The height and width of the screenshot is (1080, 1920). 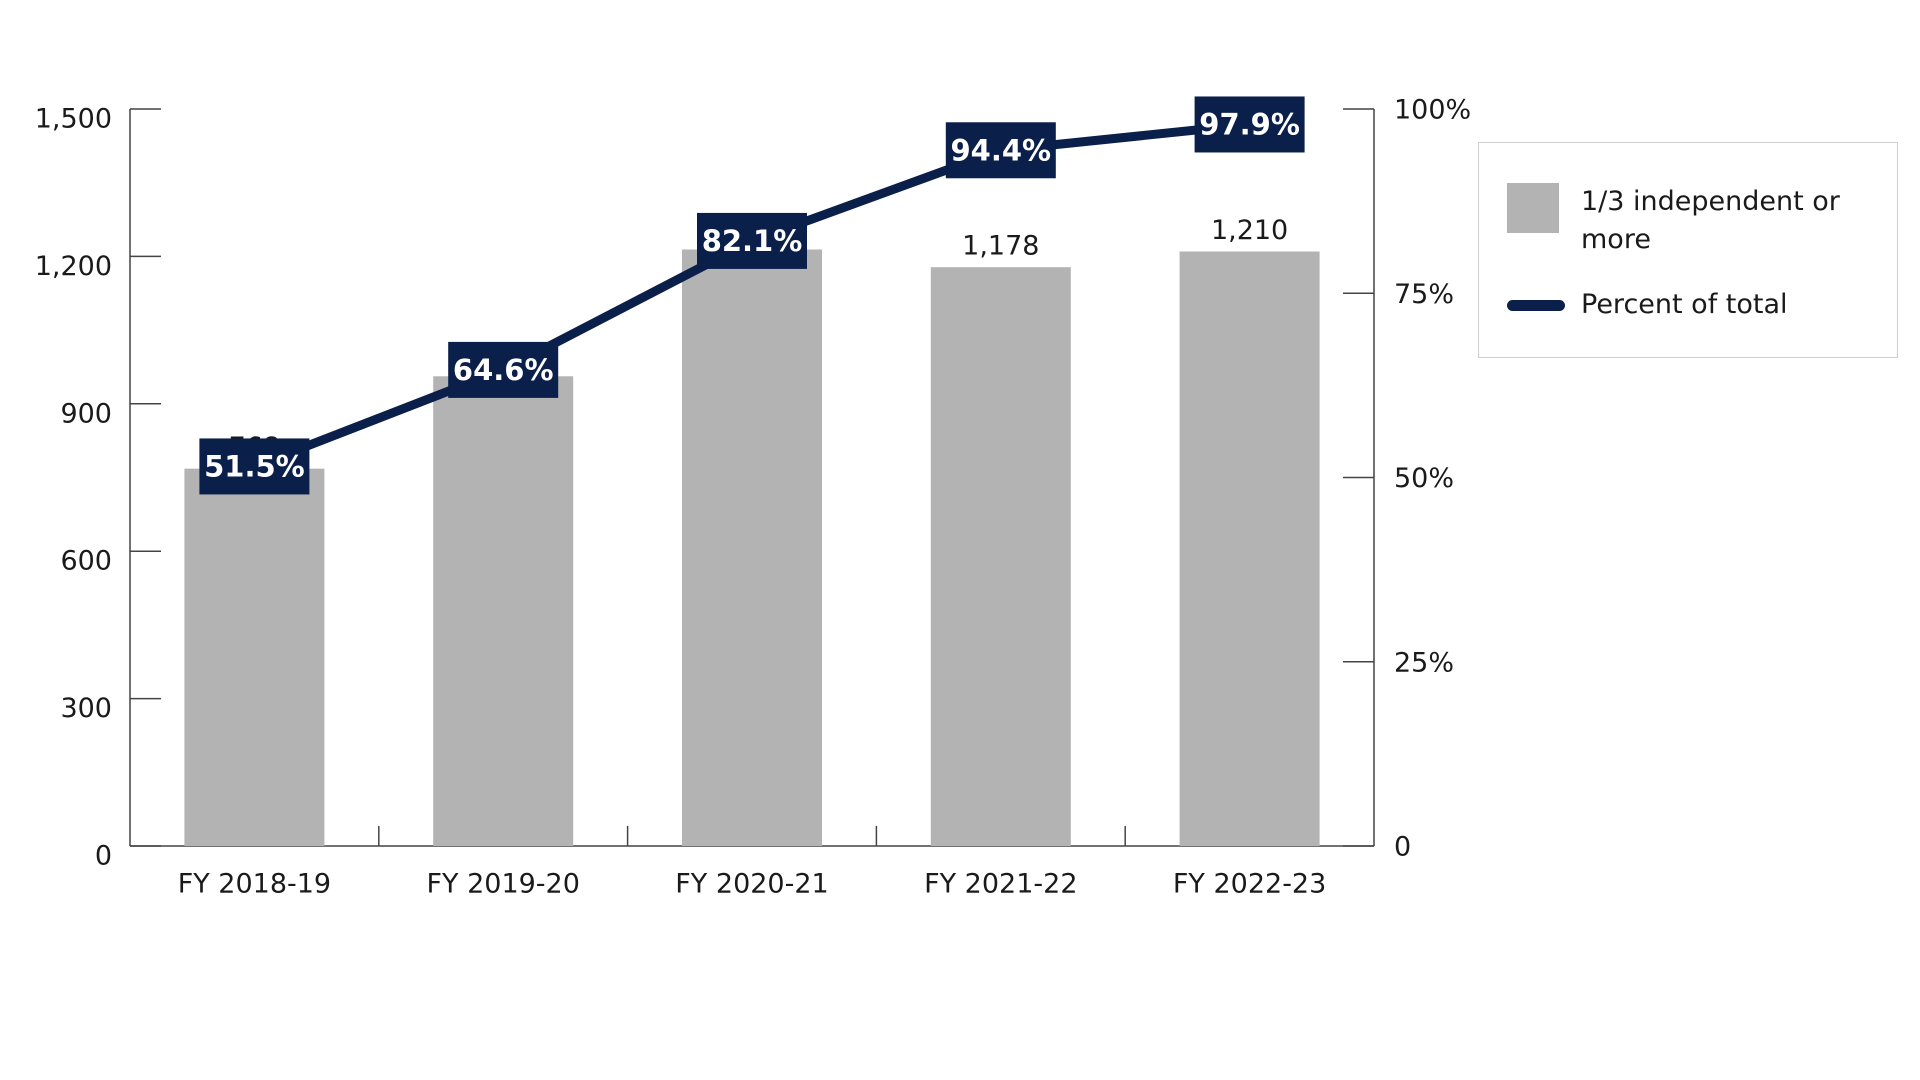 What do you see at coordinates (1684, 304) in the screenshot?
I see `legend-label: Percent of total` at bounding box center [1684, 304].